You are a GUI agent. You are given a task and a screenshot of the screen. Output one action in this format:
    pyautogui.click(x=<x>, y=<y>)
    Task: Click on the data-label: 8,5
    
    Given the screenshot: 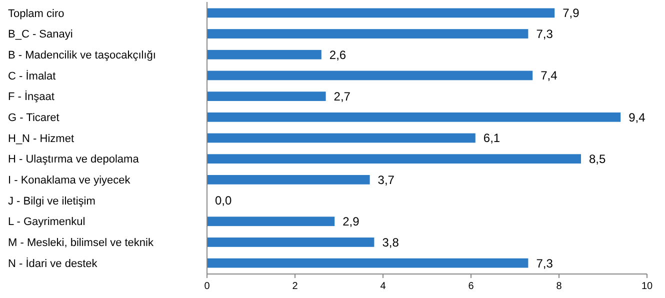 What is the action you would take?
    pyautogui.click(x=597, y=159)
    